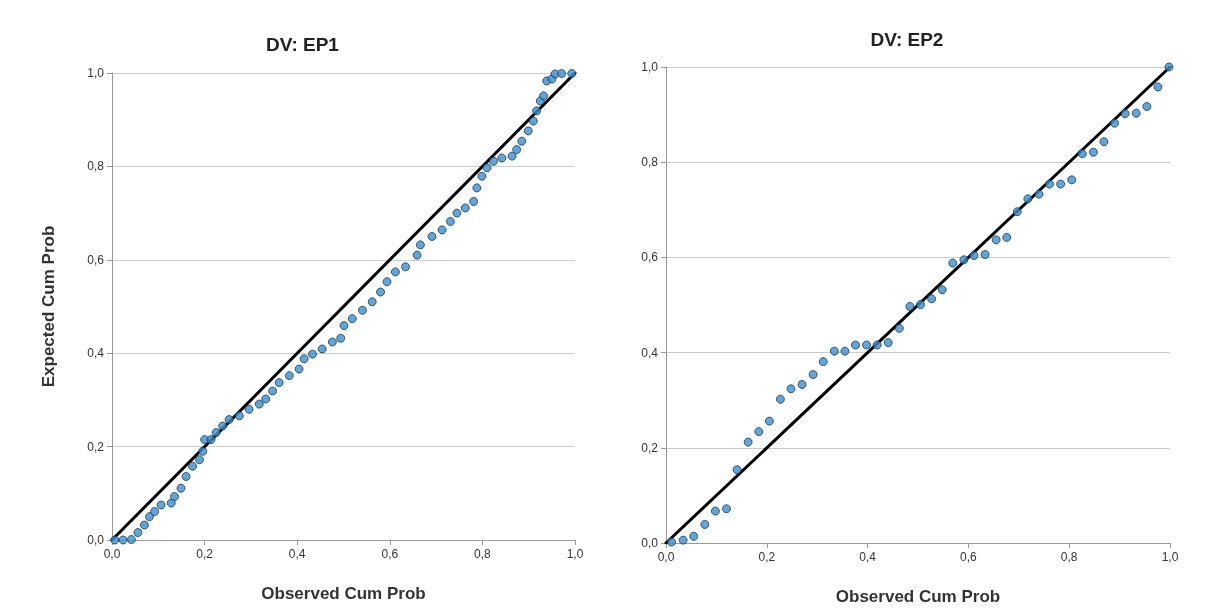  What do you see at coordinates (48, 306) in the screenshot?
I see `y-axis-title: Expected Cum Prob` at bounding box center [48, 306].